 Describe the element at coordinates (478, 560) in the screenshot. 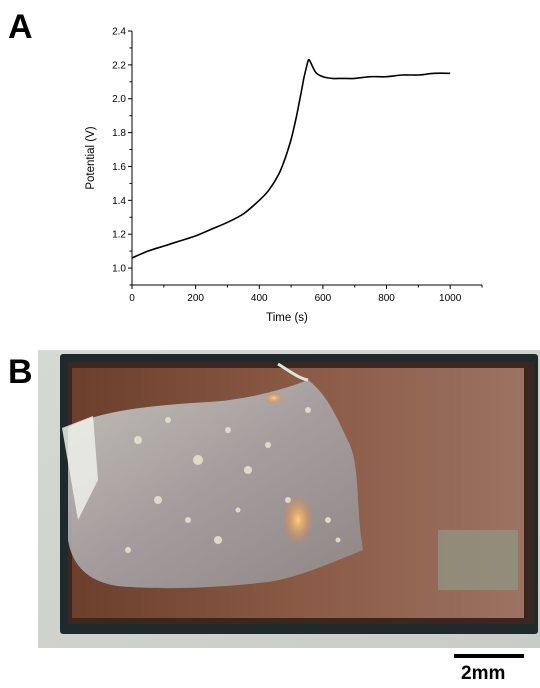

I see `exposed-patch` at that location.